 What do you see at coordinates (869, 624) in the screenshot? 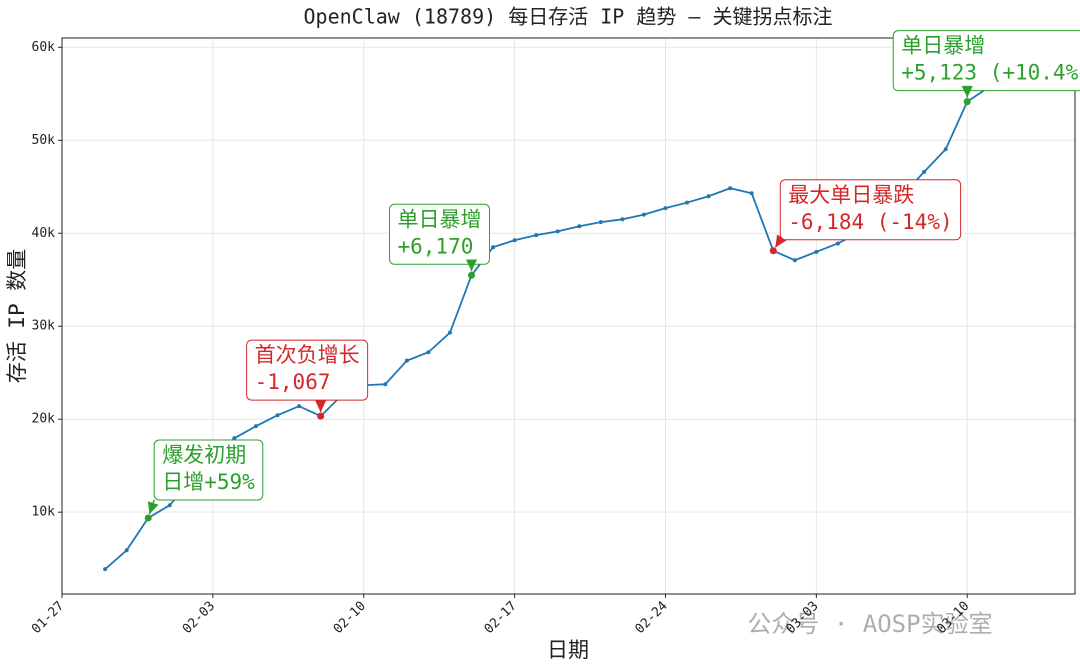
I see `watermark: 公众号 · AOSP实验室` at bounding box center [869, 624].